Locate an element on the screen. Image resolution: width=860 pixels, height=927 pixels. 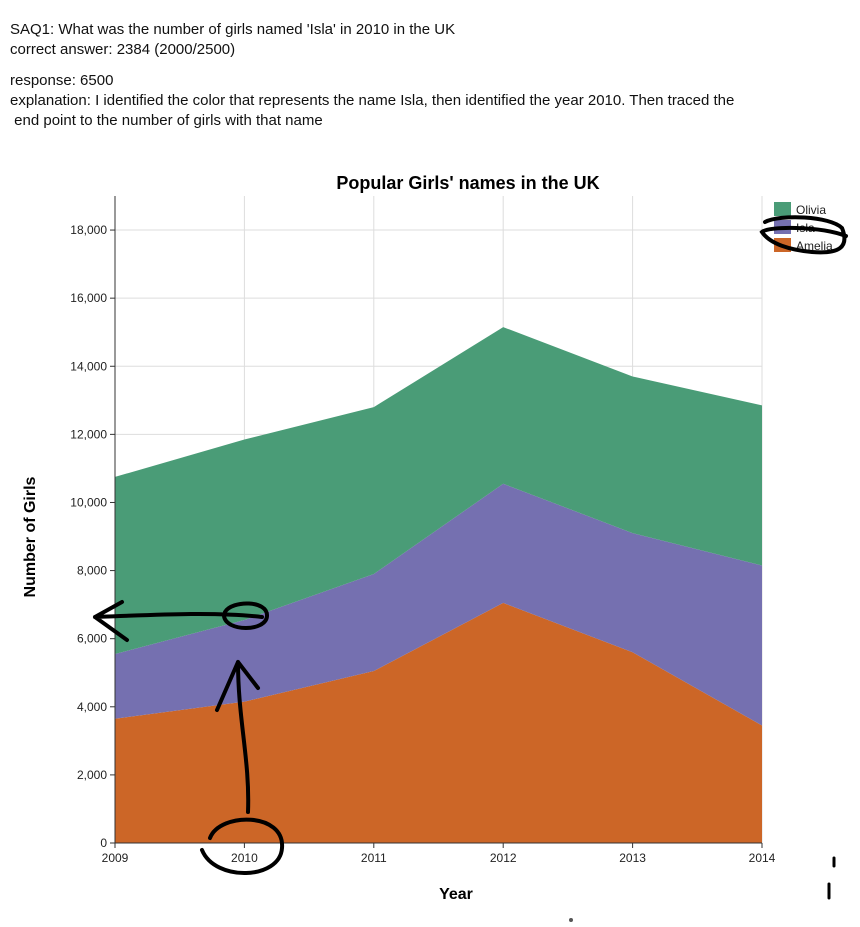
x-tick-label: 2014 is located at coordinates (762, 858).